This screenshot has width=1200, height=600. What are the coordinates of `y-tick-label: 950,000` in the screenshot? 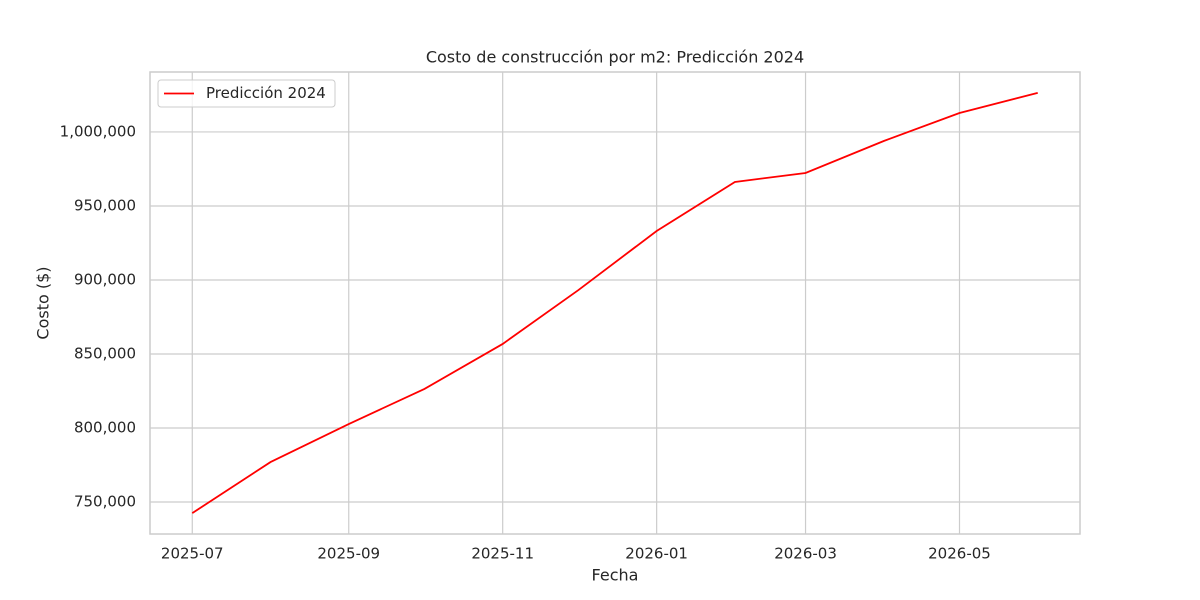 It's located at (105, 205).